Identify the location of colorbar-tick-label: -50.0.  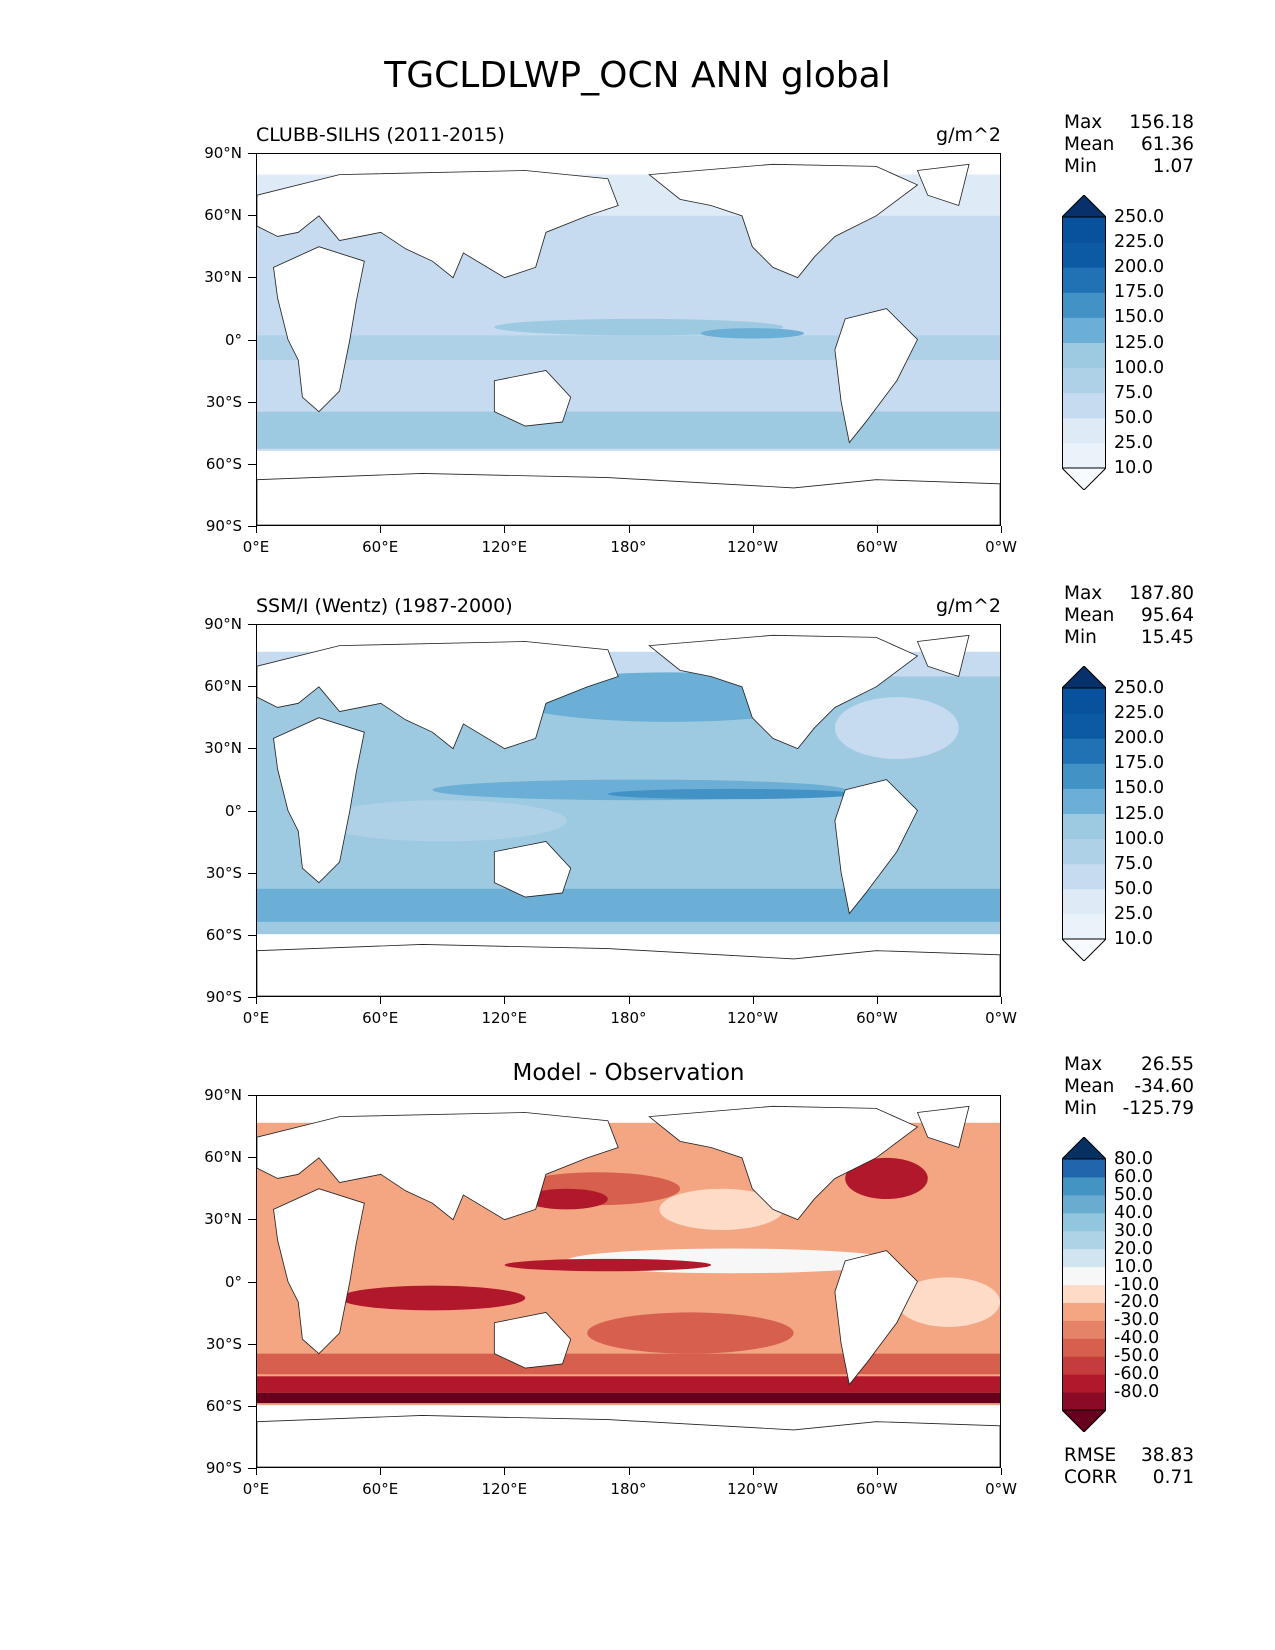
(1137, 1356).